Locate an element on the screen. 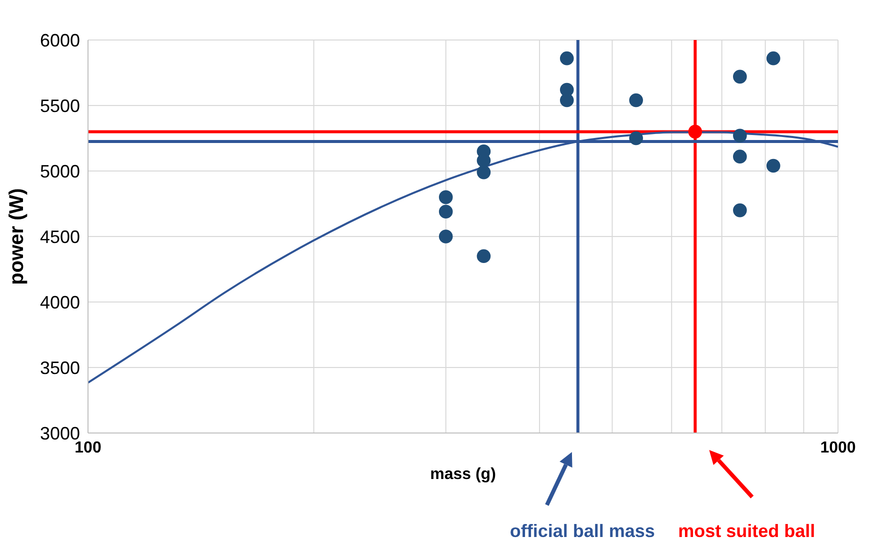  y-tick-label: 5000 is located at coordinates (60, 171).